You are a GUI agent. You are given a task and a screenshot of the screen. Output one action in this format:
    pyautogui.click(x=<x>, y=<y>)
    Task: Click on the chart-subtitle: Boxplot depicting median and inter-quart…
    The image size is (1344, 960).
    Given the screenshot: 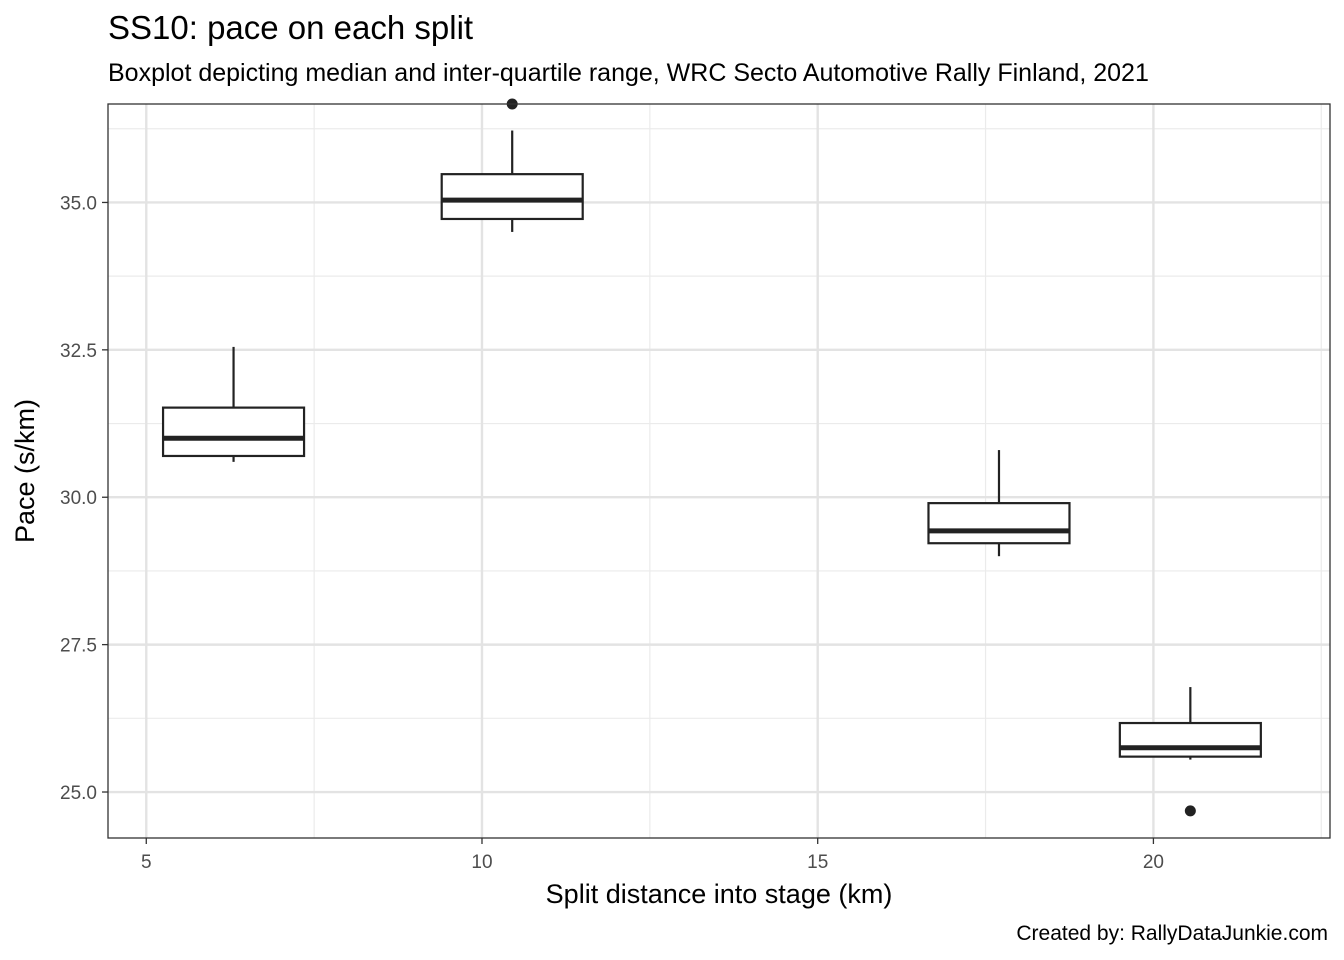 What is the action you would take?
    pyautogui.click(x=628, y=73)
    